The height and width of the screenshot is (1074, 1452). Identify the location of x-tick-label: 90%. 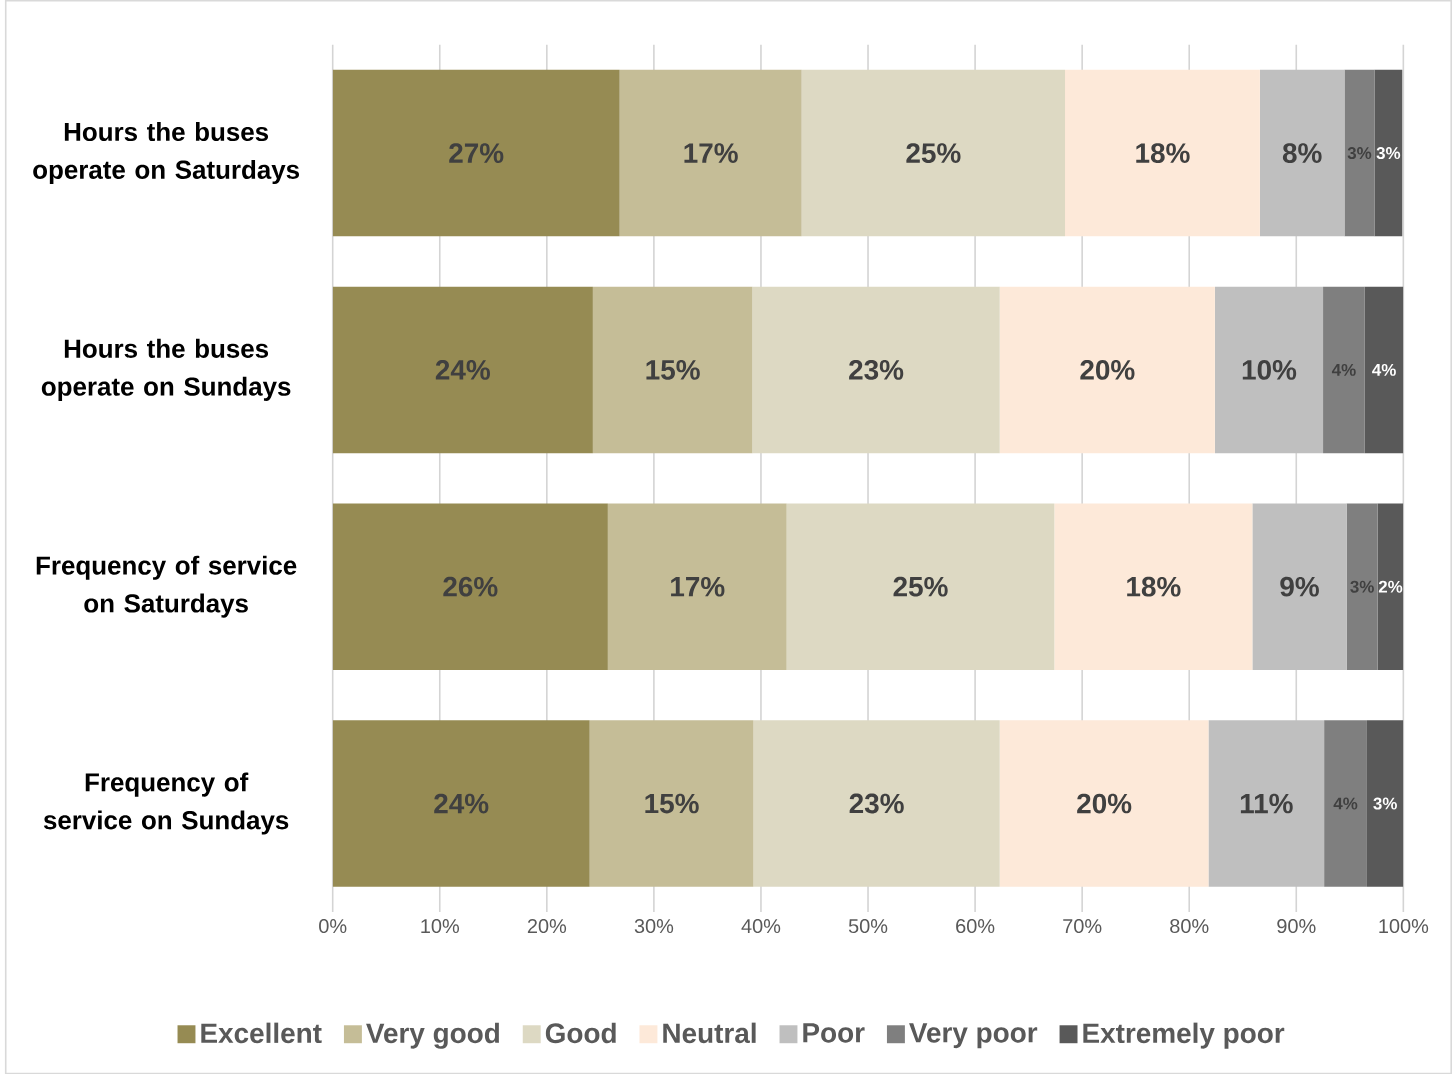
(1296, 925).